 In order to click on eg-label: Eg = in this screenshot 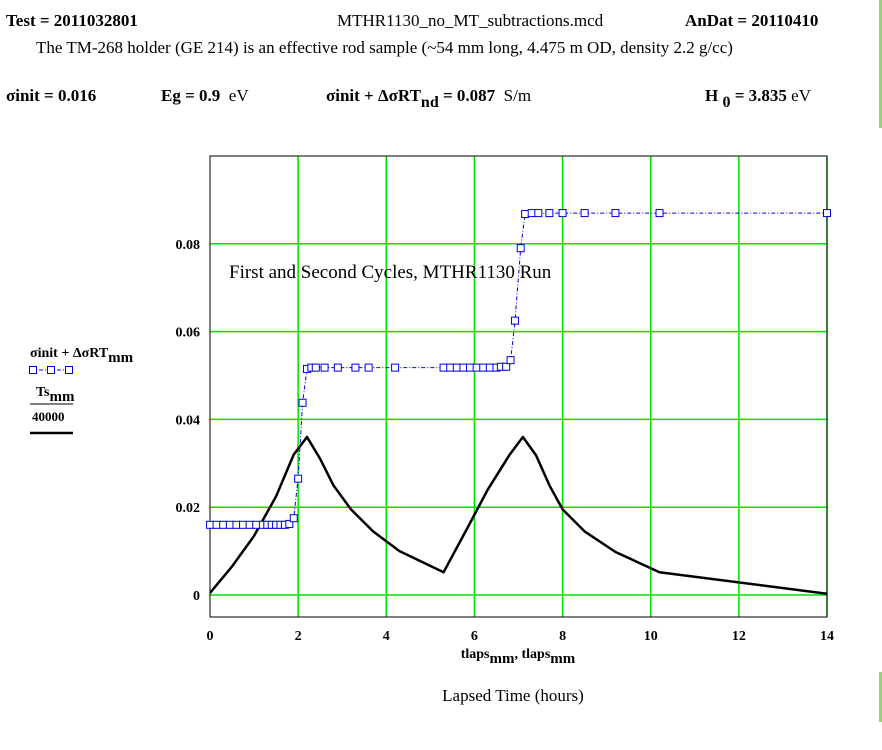, I will do `click(180, 95)`.